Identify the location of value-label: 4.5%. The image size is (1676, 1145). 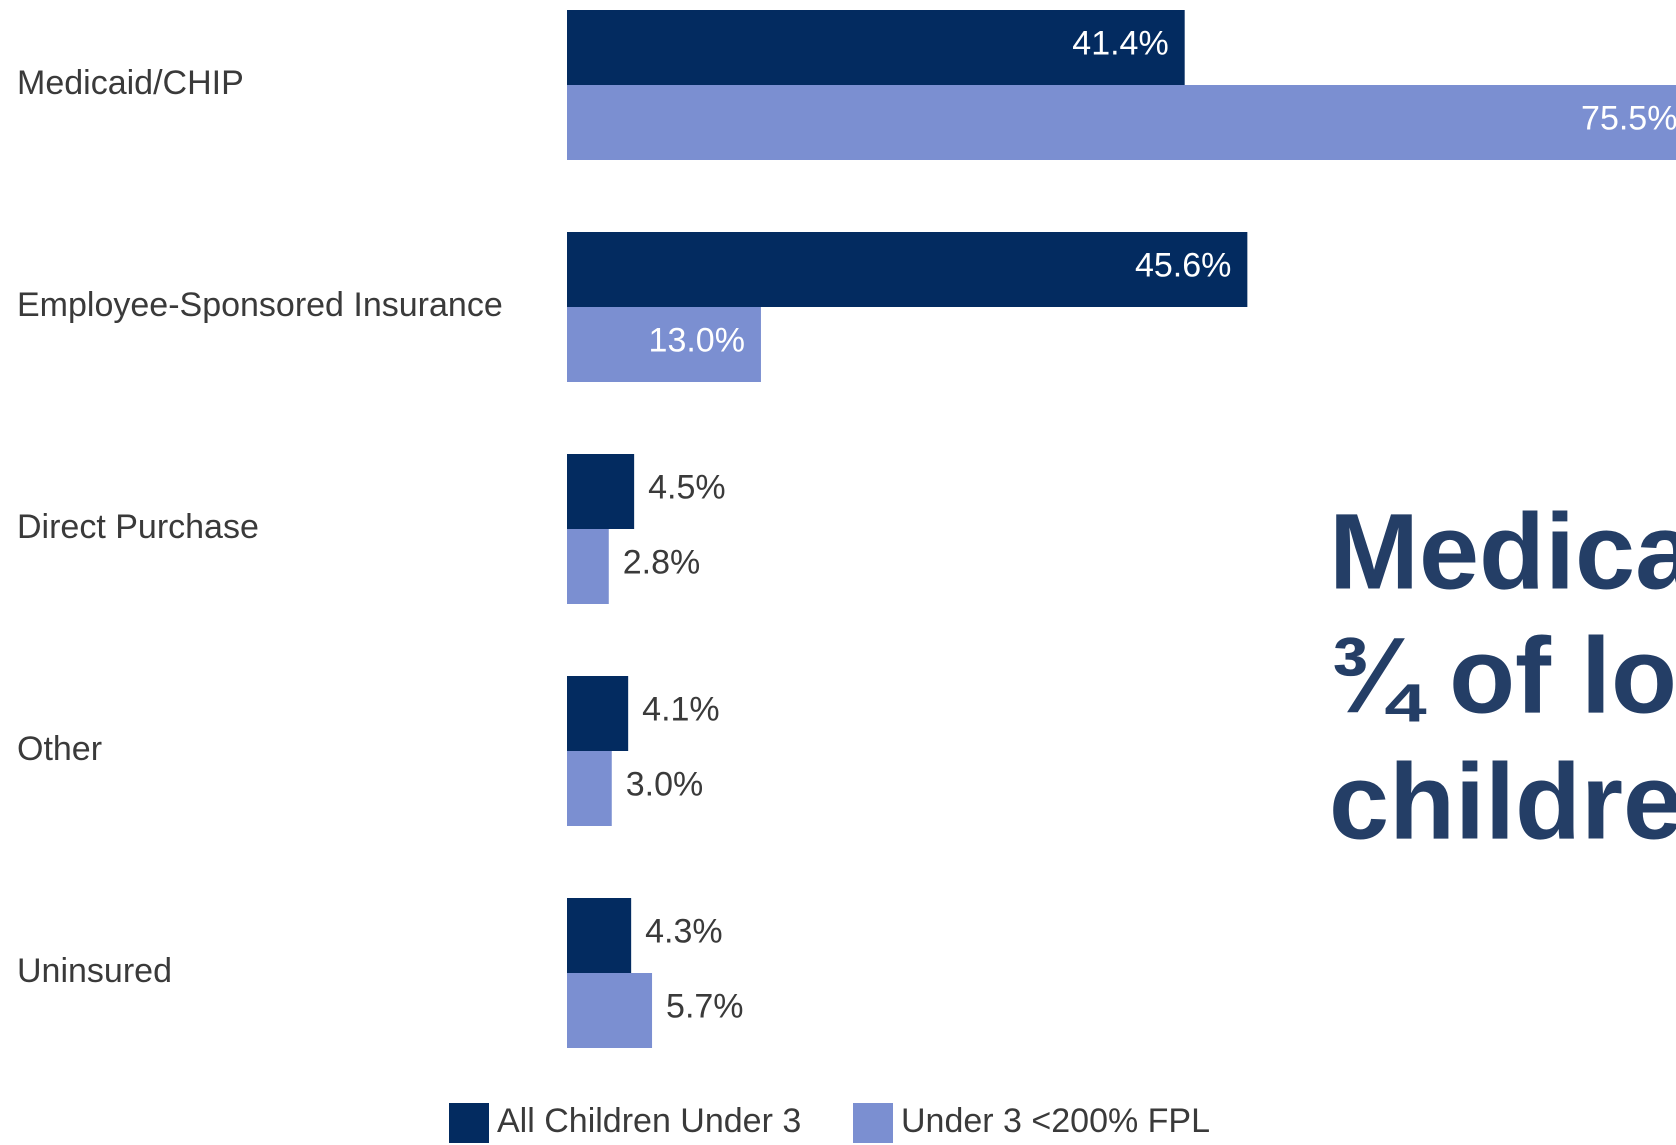
(687, 487).